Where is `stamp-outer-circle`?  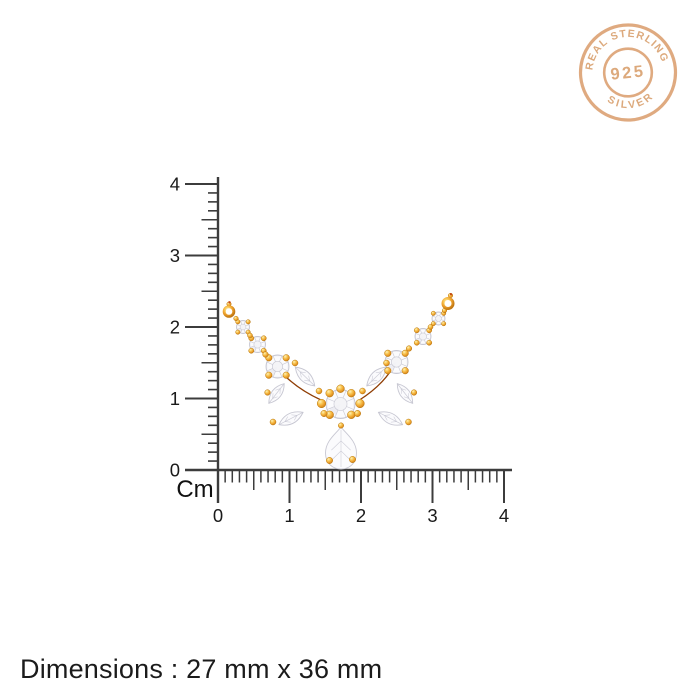
stamp-outer-circle is located at coordinates (628, 72).